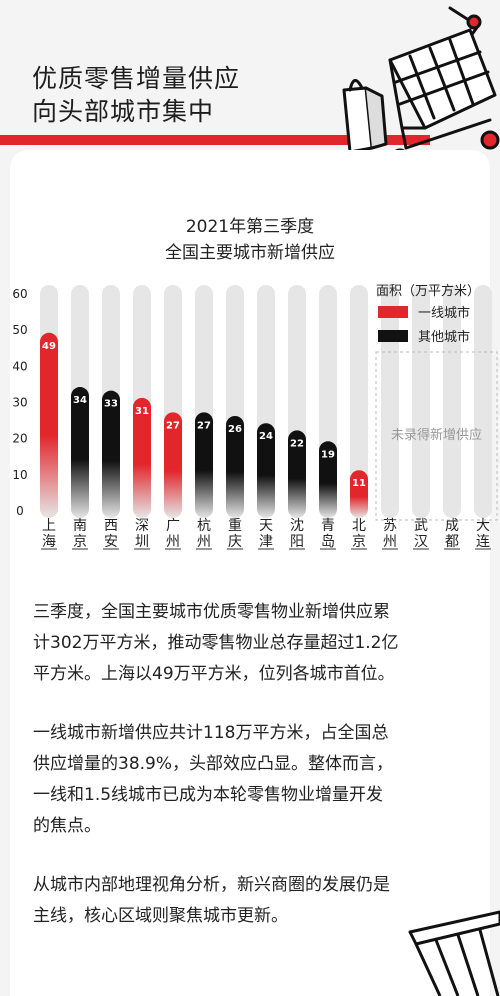  Describe the element at coordinates (213, 764) in the screenshot. I see `paragraph-line: 供应增量的38.9%，头部效应凸显。整体而言，` at that location.